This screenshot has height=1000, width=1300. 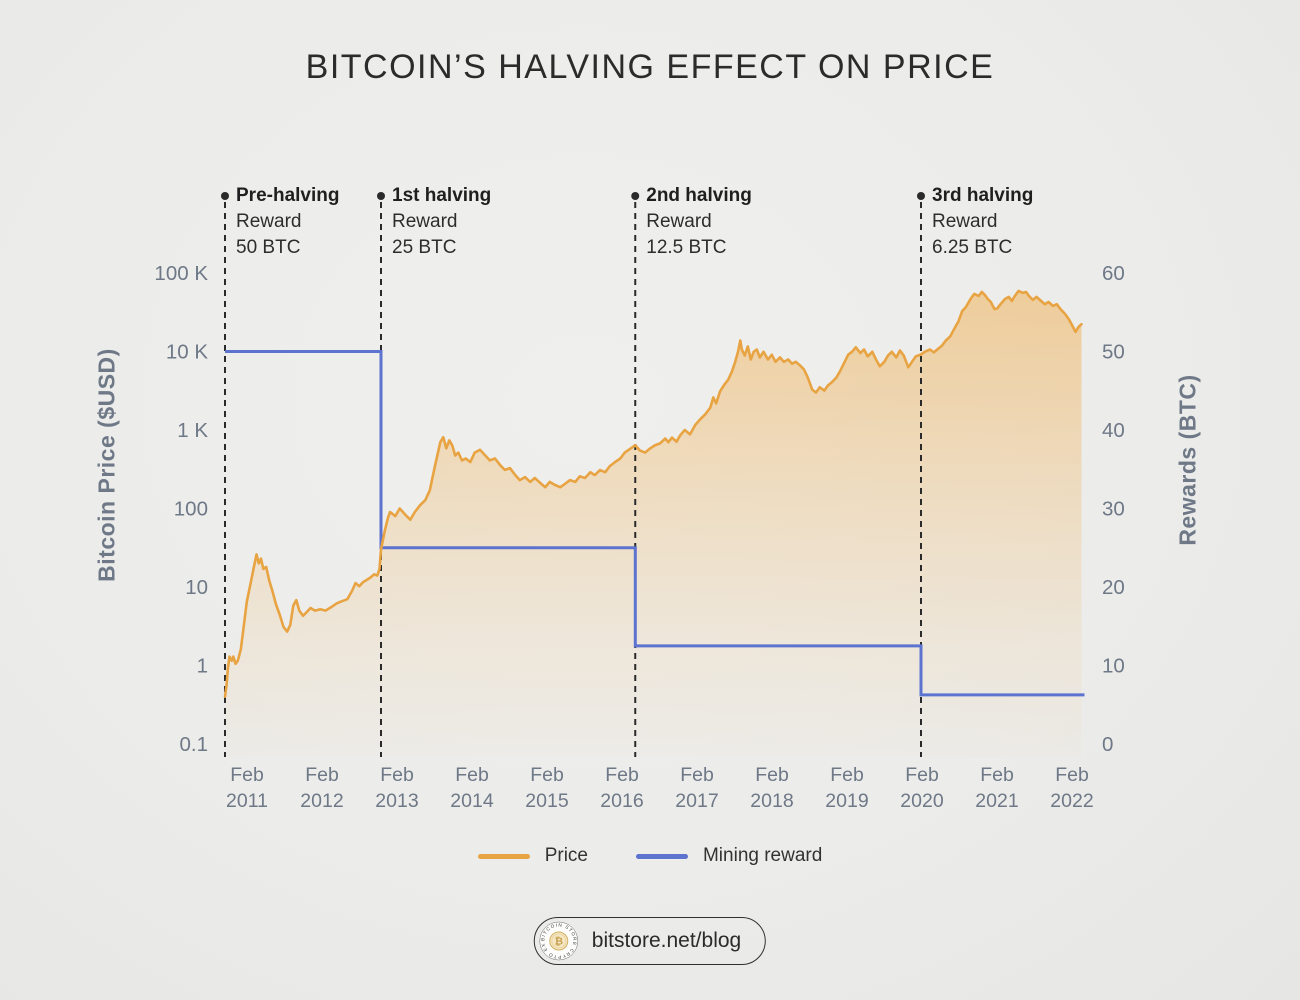 I want to click on chart-title: BITCOIN’S HALVING EFFECT ON PRICE, so click(x=650, y=67).